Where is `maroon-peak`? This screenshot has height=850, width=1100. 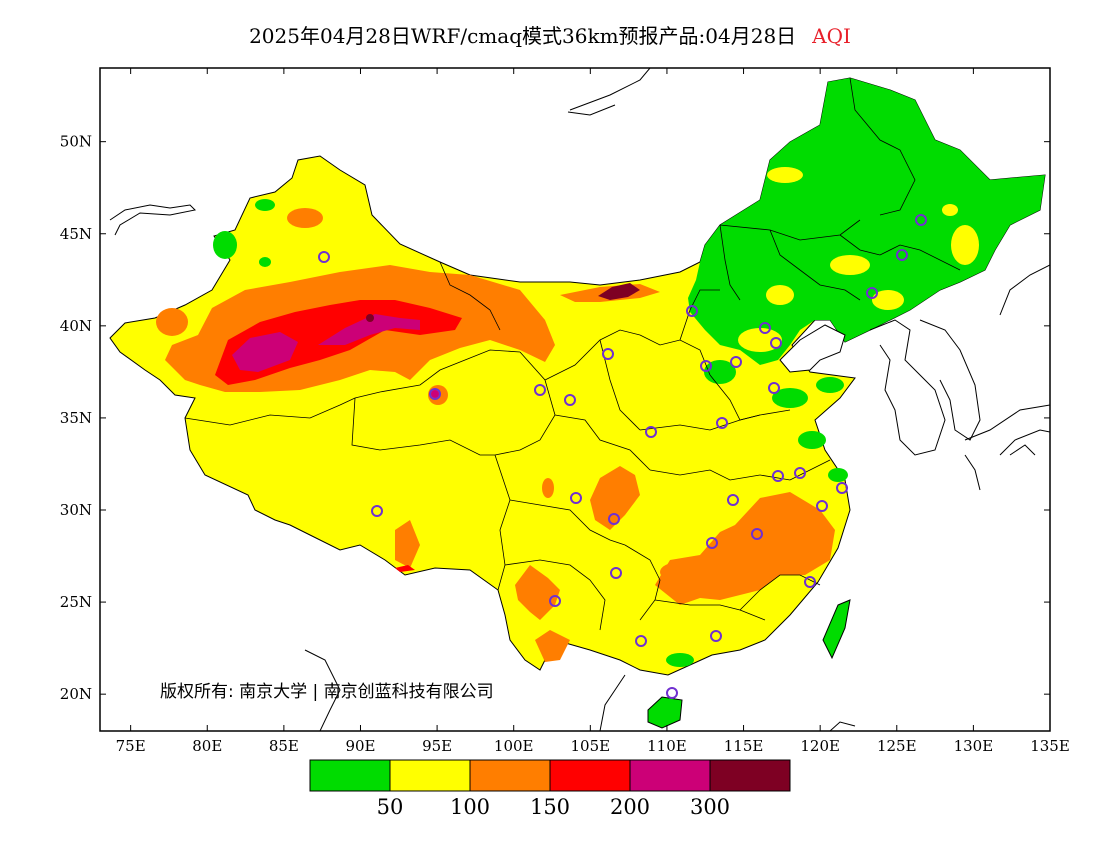 maroon-peak is located at coordinates (619, 291).